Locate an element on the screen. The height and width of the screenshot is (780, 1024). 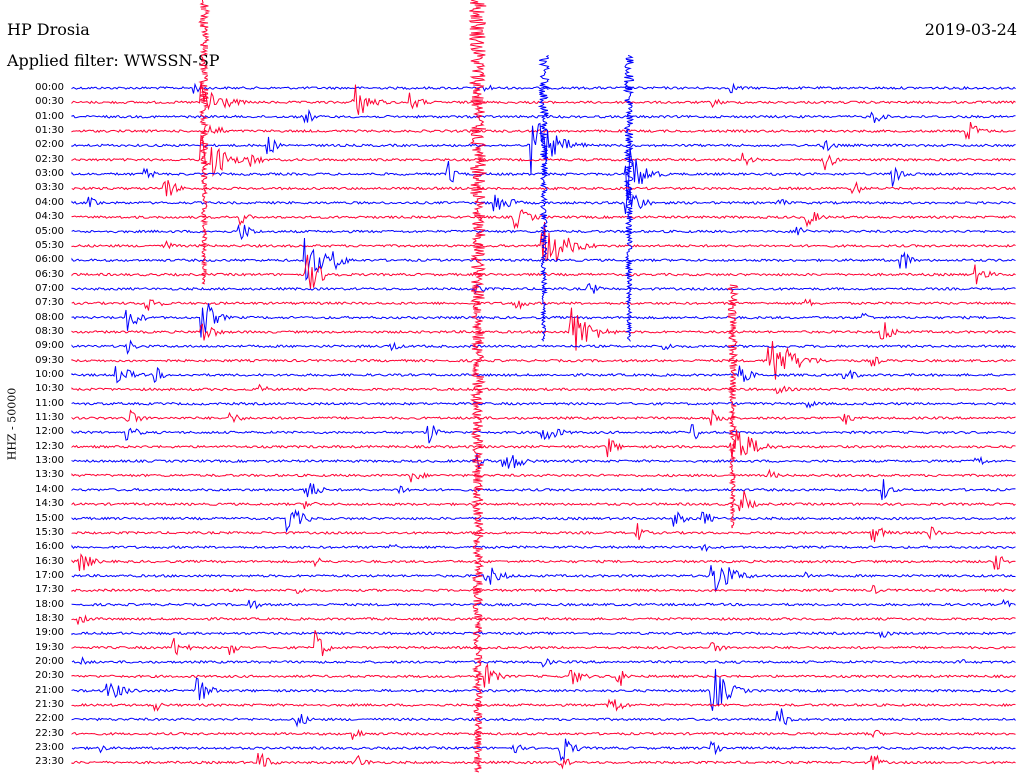
row-label: 09:00 is located at coordinates (49, 346).